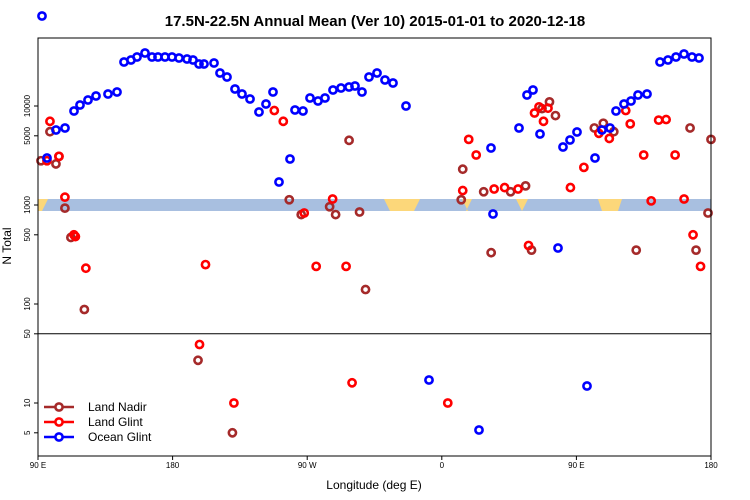  I want to click on y-tick-label: 50, so click(27, 333).